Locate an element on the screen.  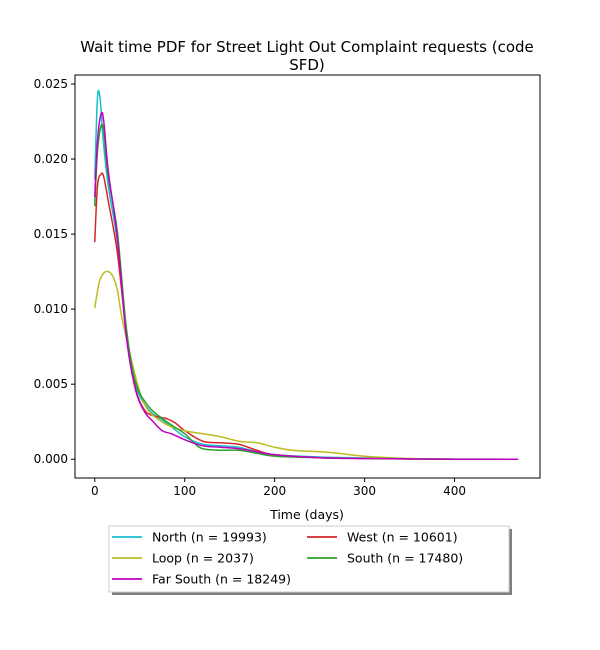
y-tick-label-5: 0.025 is located at coordinates (51, 84).